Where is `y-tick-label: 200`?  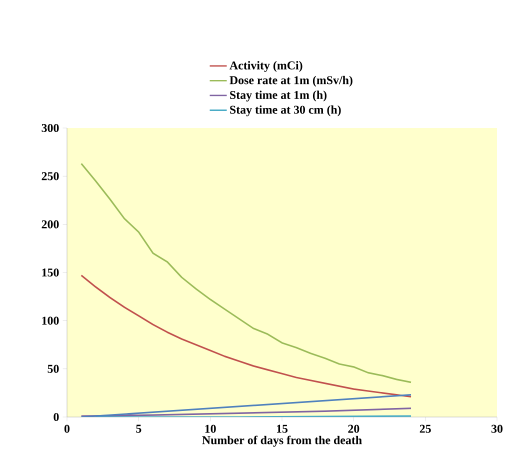
y-tick-label: 200 is located at coordinates (50, 224).